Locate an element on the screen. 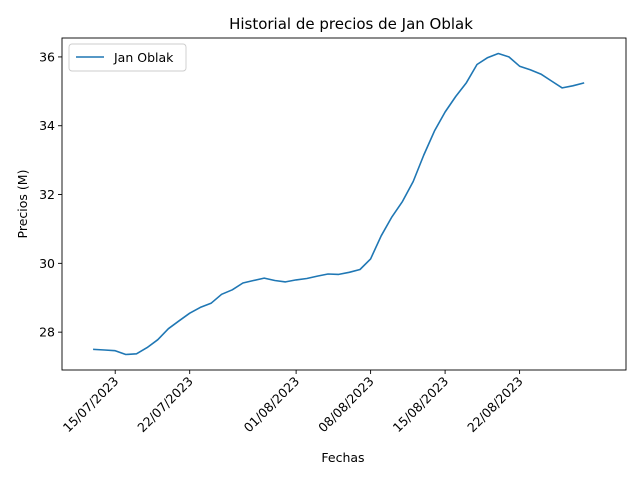  legend-box is located at coordinates (127, 57).